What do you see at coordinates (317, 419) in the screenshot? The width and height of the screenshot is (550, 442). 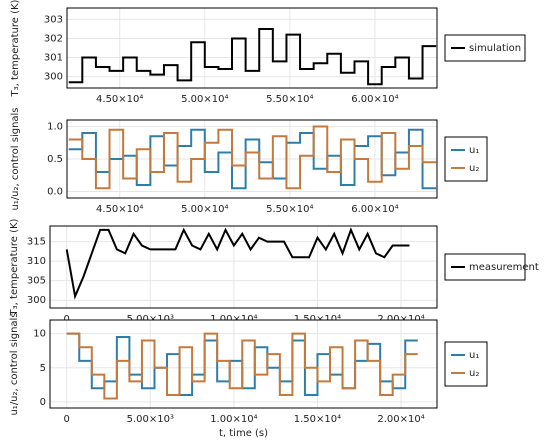 I see `x-tick-label: 1.50×10⁴` at bounding box center [317, 419].